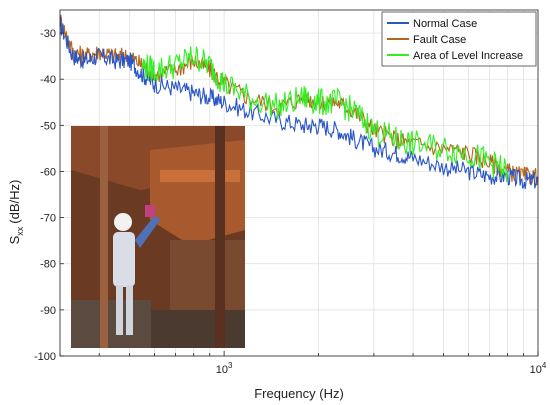  Describe the element at coordinates (538, 368) in the screenshot. I see `x-tick-label: 10⁴` at that location.